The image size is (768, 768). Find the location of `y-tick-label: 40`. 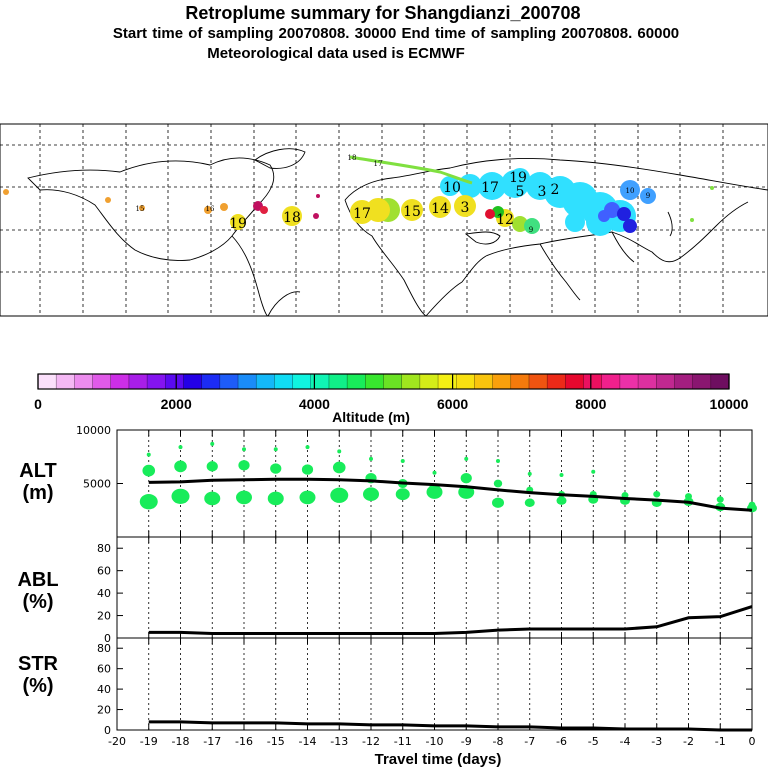

y-tick-label: 40 is located at coordinates (104, 689).